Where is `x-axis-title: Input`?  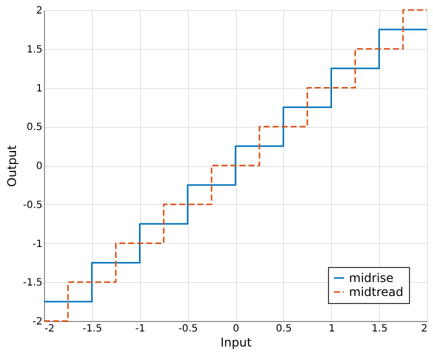 x-axis-title: Input is located at coordinates (236, 343).